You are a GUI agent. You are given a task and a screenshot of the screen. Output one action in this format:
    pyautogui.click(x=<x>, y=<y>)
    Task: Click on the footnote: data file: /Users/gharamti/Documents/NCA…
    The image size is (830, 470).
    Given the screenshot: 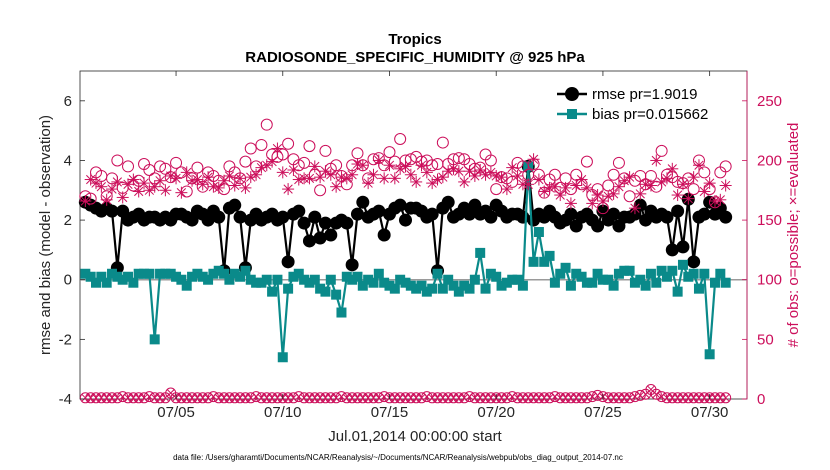 What is the action you would take?
    pyautogui.click(x=398, y=457)
    